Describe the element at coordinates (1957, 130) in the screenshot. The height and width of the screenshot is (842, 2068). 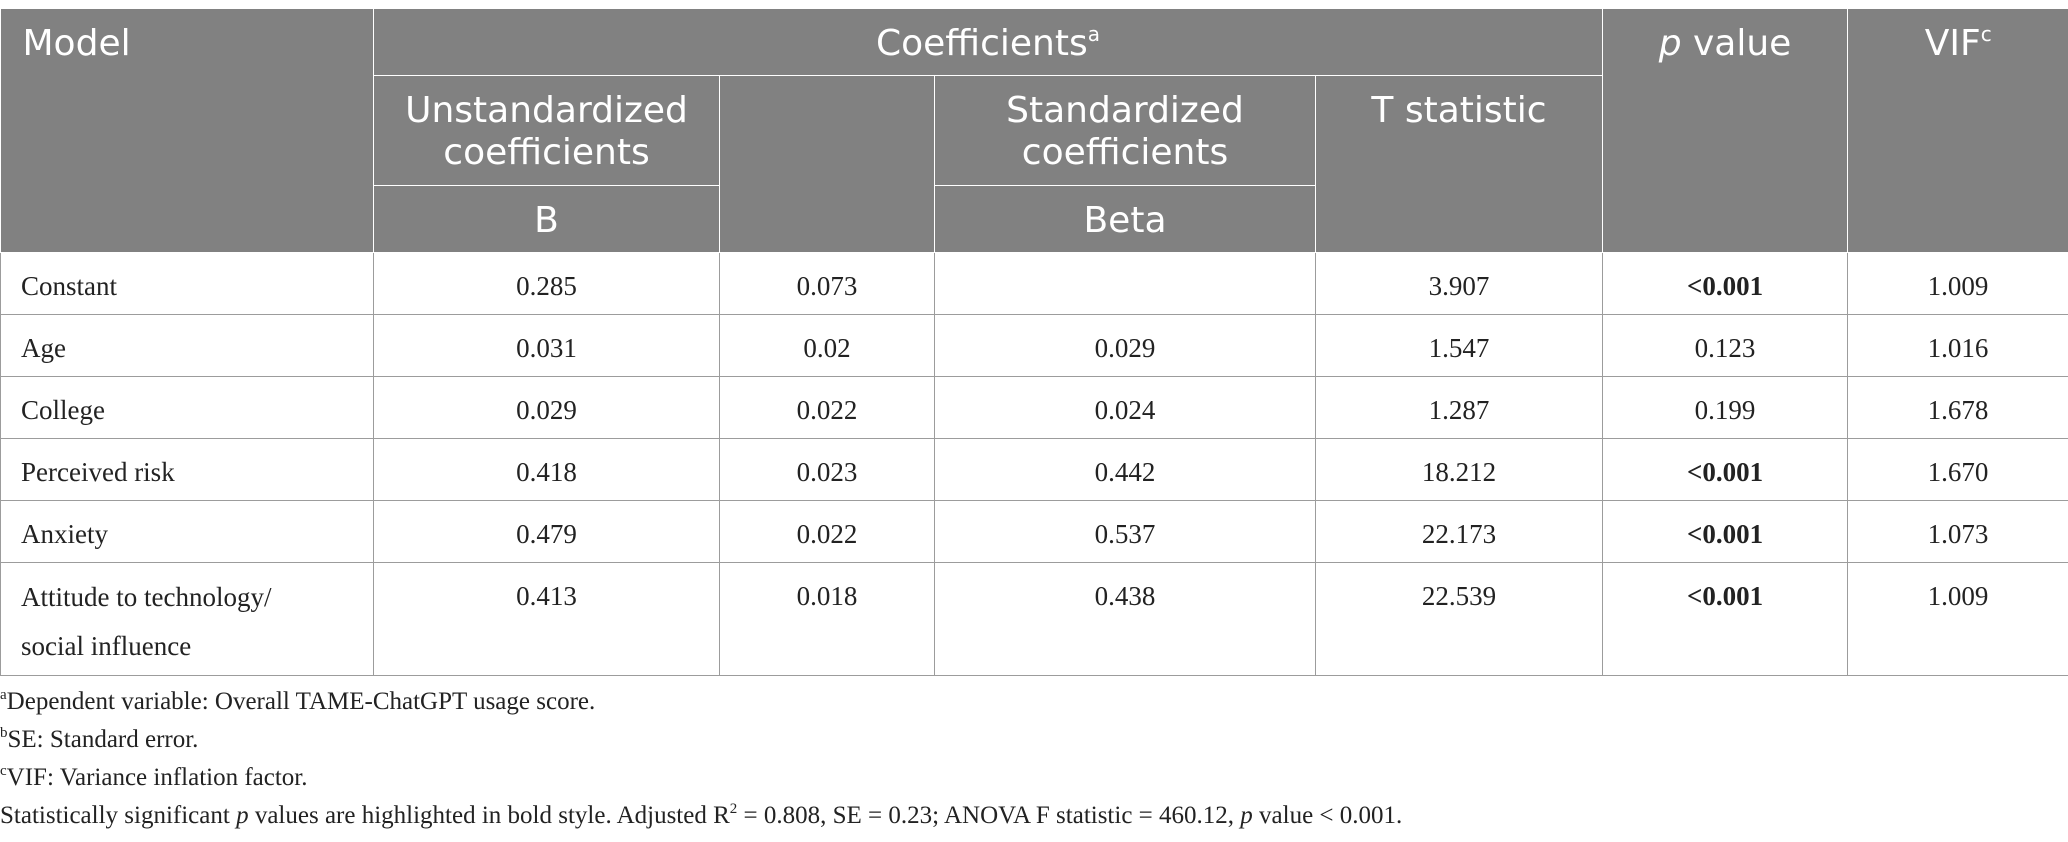
I see `header-vif: VIFc` at that location.